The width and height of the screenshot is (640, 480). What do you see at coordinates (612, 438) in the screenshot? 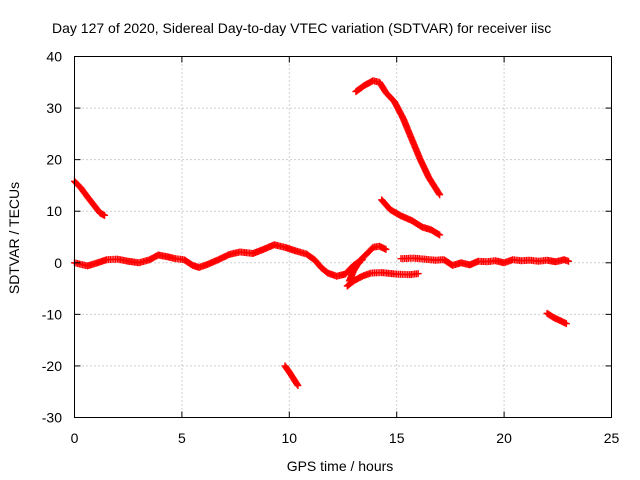
I see `x-tick-label: 25` at bounding box center [612, 438].